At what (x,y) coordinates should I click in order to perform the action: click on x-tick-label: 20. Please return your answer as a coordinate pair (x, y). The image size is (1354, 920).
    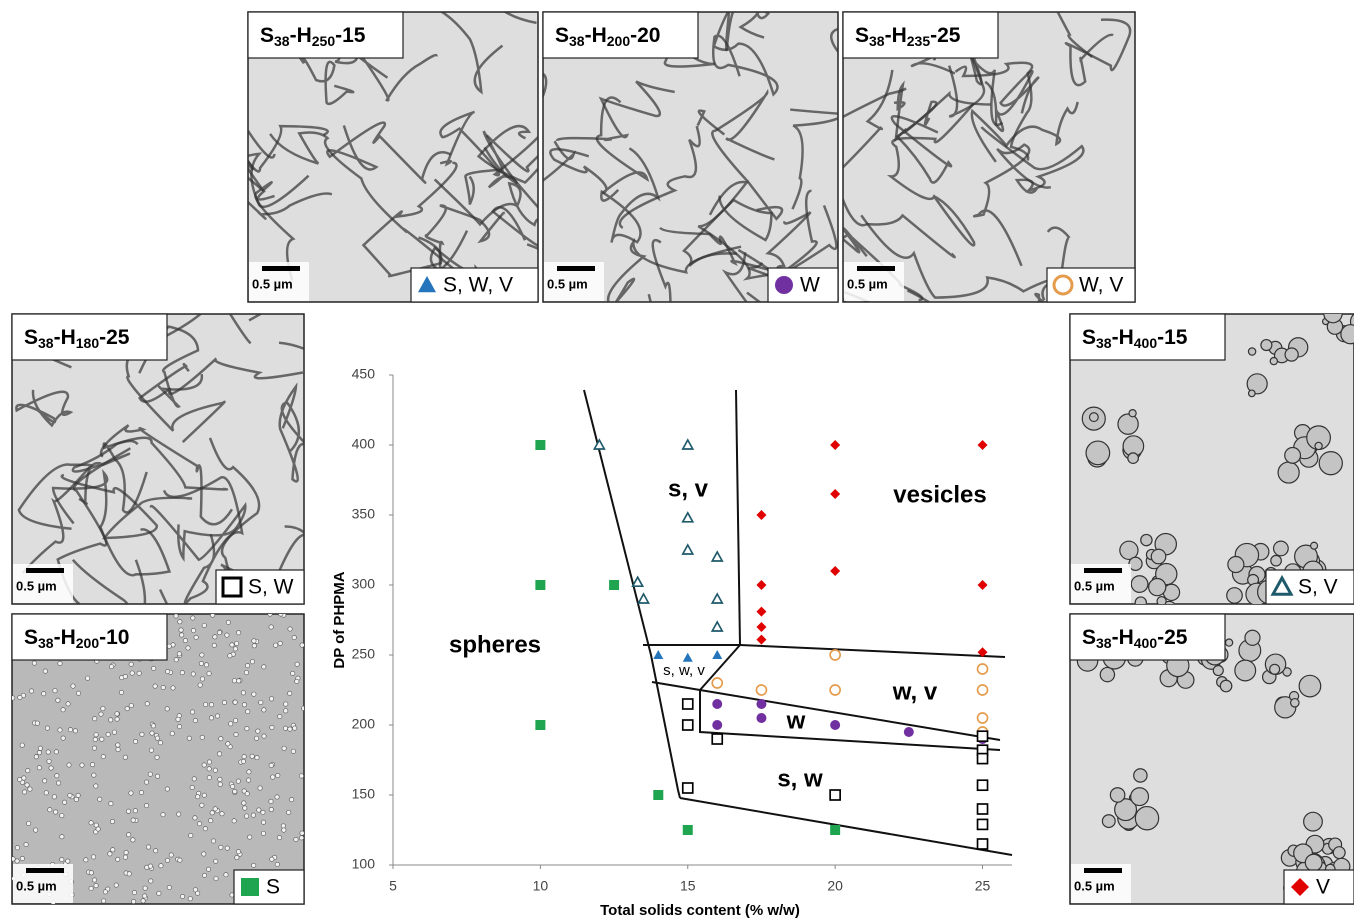
    Looking at the image, I should click on (835, 886).